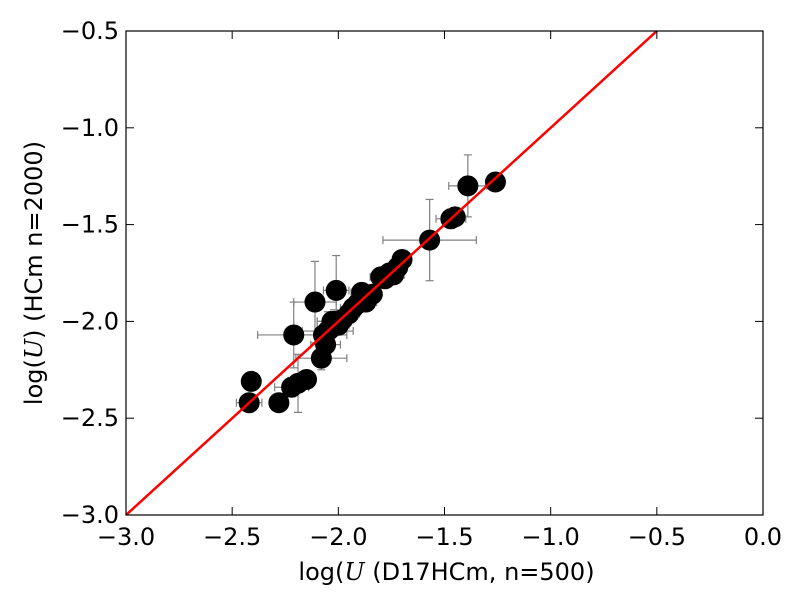  What do you see at coordinates (90, 321) in the screenshot?
I see `y-tick-label: −2.0` at bounding box center [90, 321].